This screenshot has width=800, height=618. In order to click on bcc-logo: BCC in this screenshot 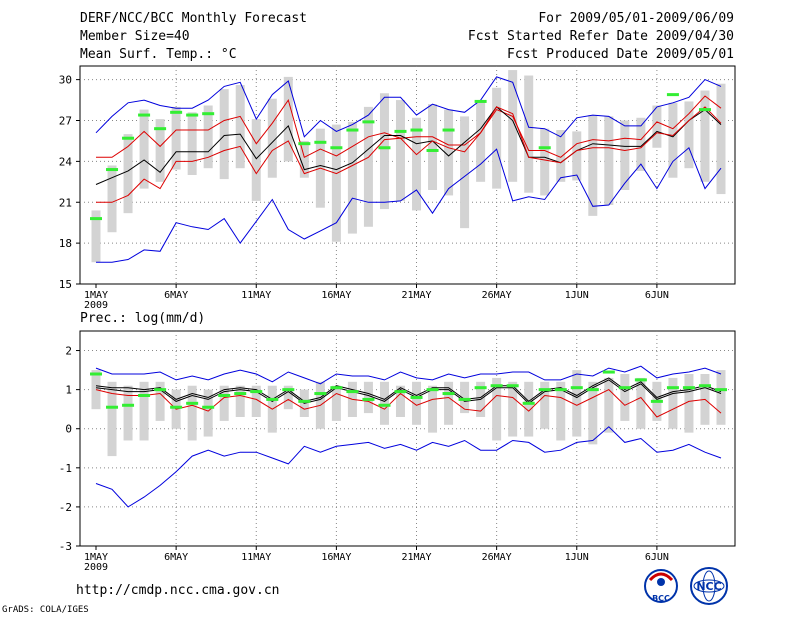, I will do `click(661, 586)`.